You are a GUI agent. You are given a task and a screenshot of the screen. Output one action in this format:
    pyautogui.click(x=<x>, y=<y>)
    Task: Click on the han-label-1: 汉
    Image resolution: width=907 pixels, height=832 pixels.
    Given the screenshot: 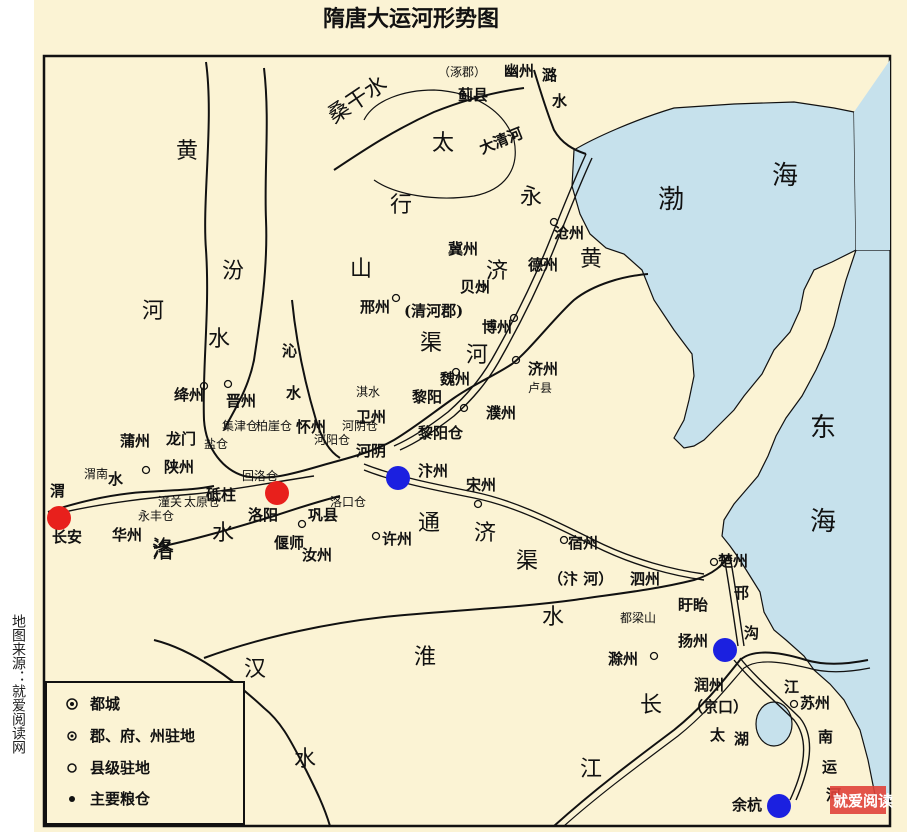 What is the action you would take?
    pyautogui.click(x=255, y=669)
    